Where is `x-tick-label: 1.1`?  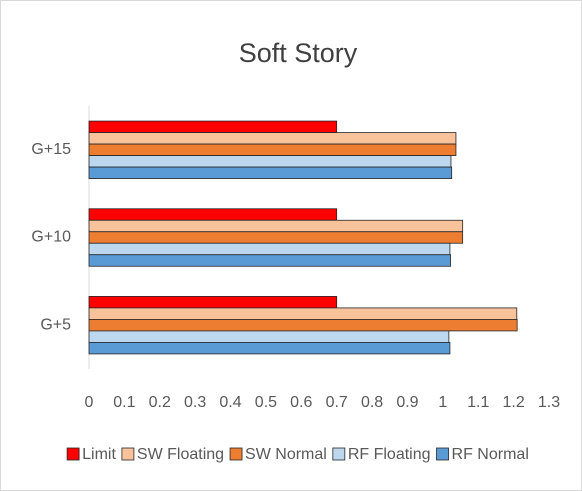
x-tick-label: 1.1 is located at coordinates (478, 402).